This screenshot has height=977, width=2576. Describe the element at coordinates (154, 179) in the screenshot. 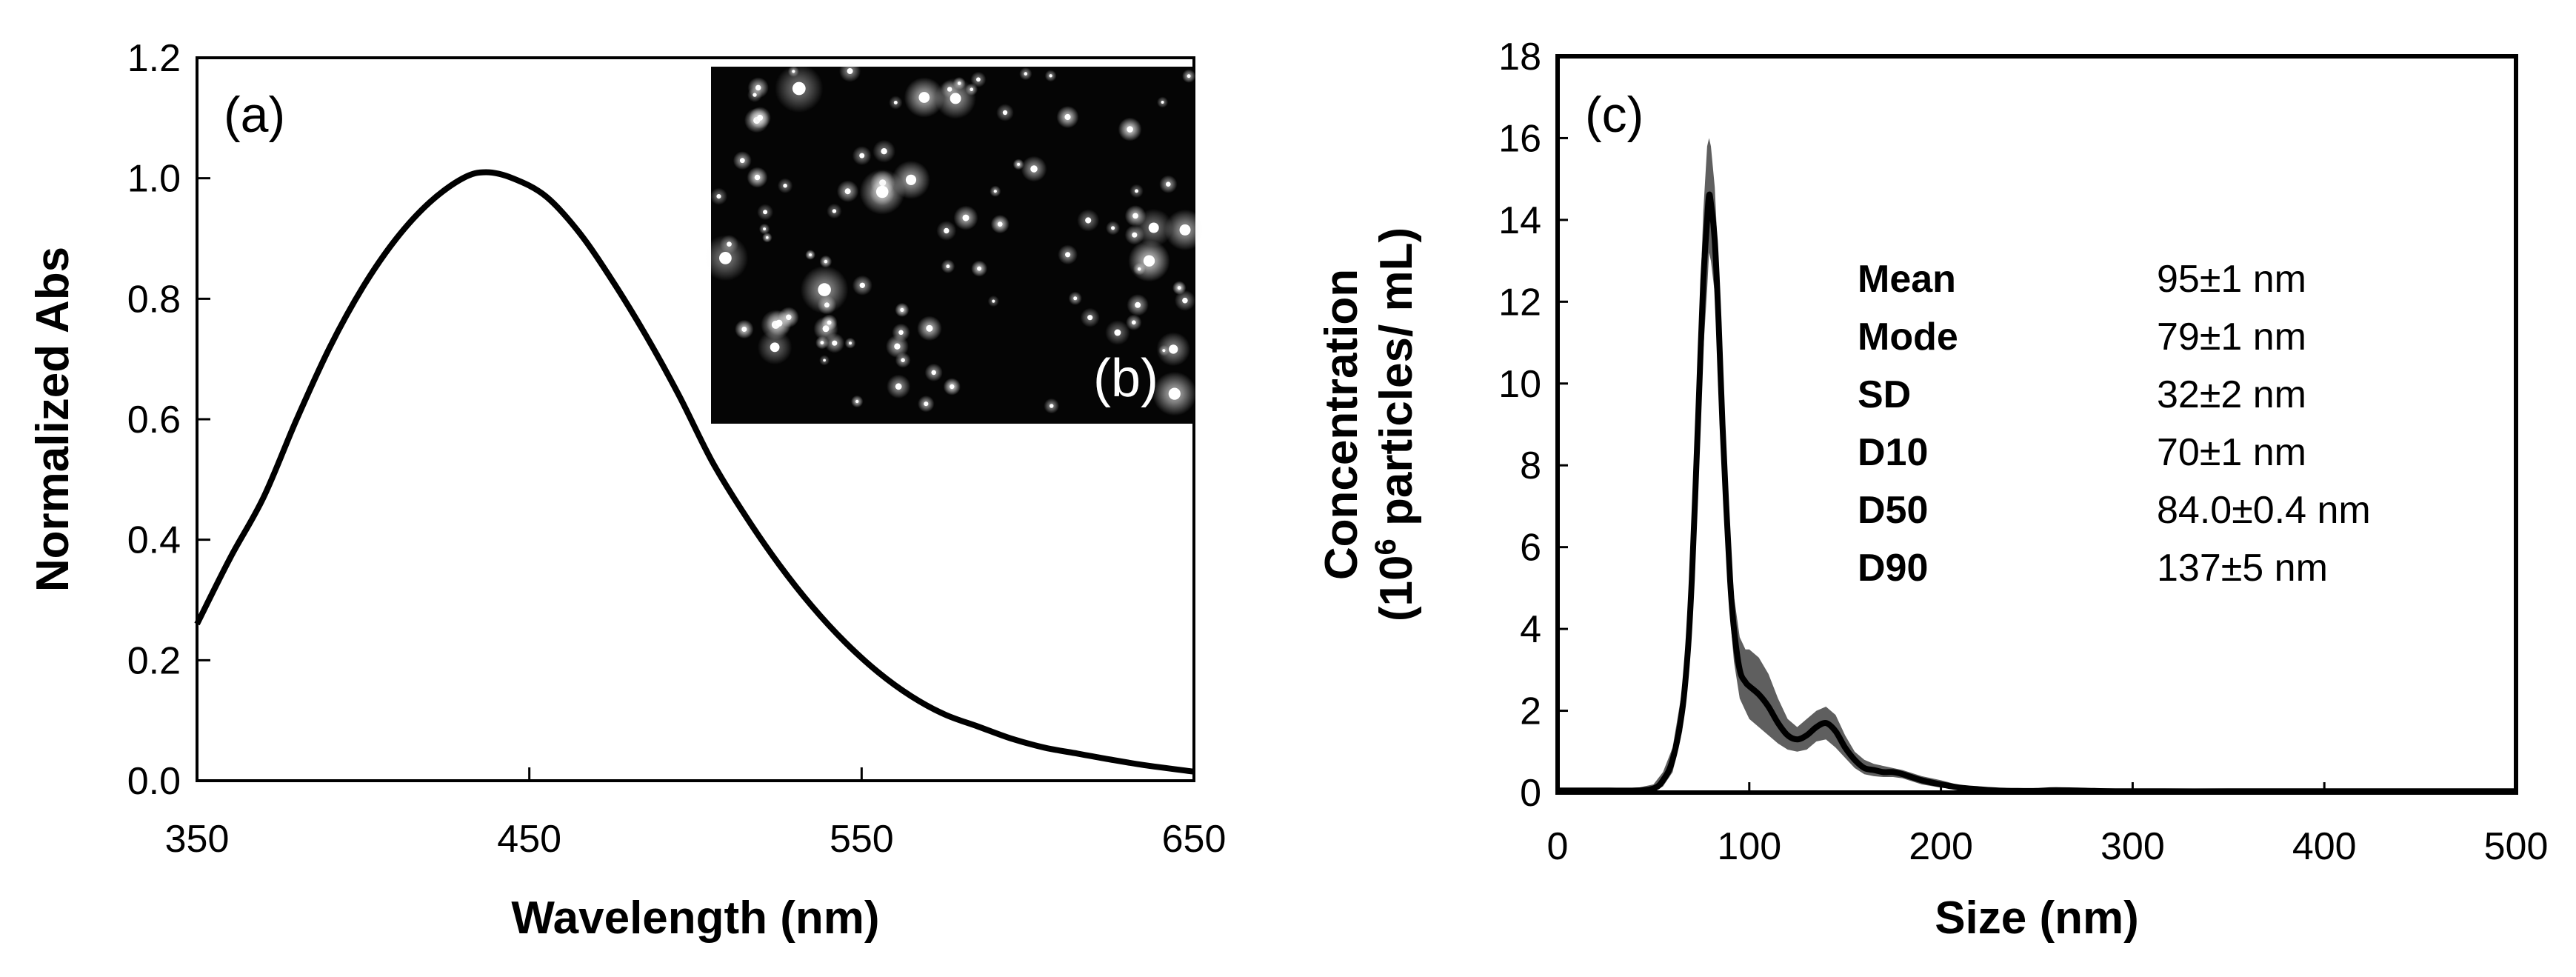

I see `panel-a-y-tick-label: 1.0` at that location.